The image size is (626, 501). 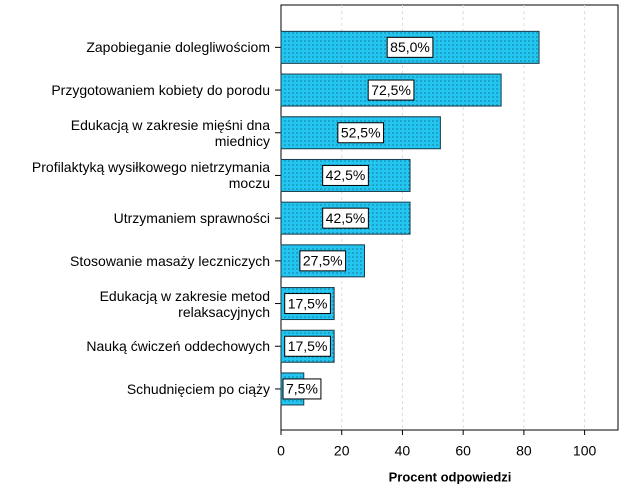 I want to click on value-label: 85,0%, so click(x=410, y=47).